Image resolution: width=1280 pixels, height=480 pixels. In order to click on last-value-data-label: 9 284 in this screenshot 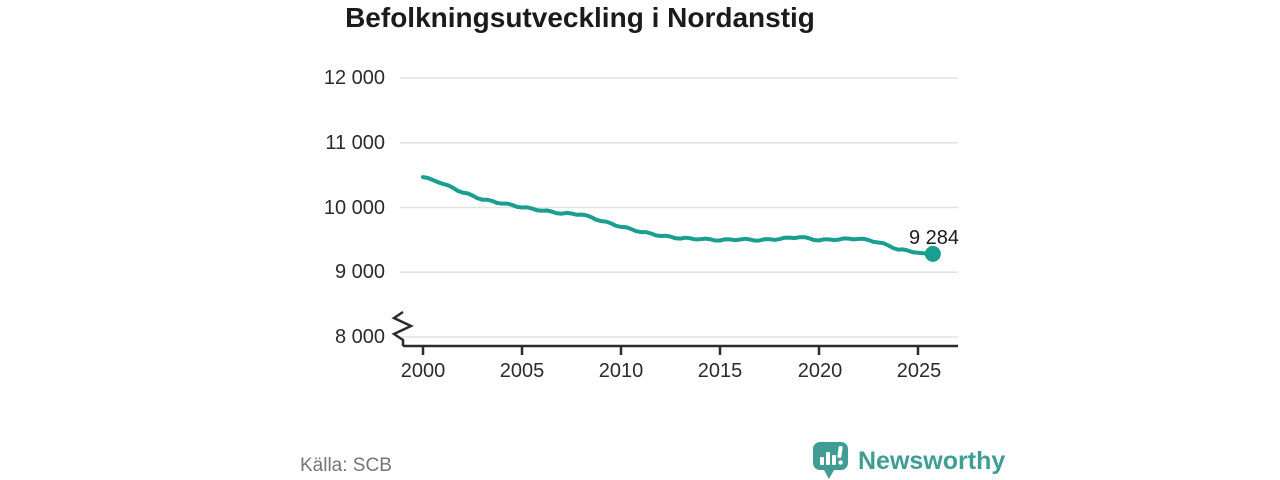, I will do `click(934, 238)`.